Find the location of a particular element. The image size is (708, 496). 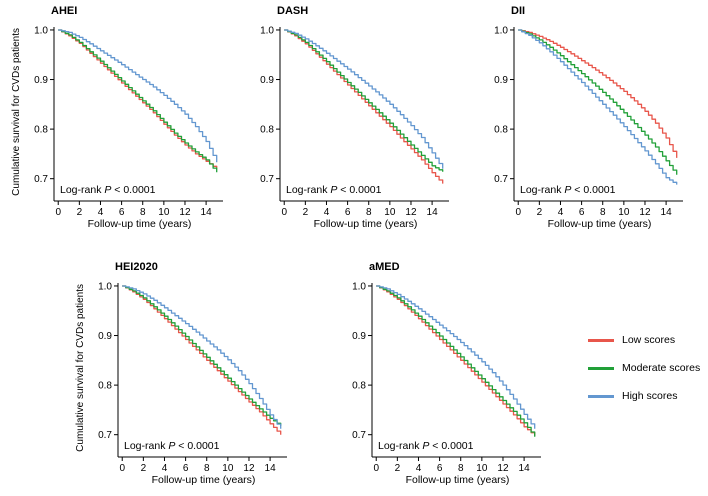

legend-item-moderate: Moderate scores is located at coordinates (644, 368).